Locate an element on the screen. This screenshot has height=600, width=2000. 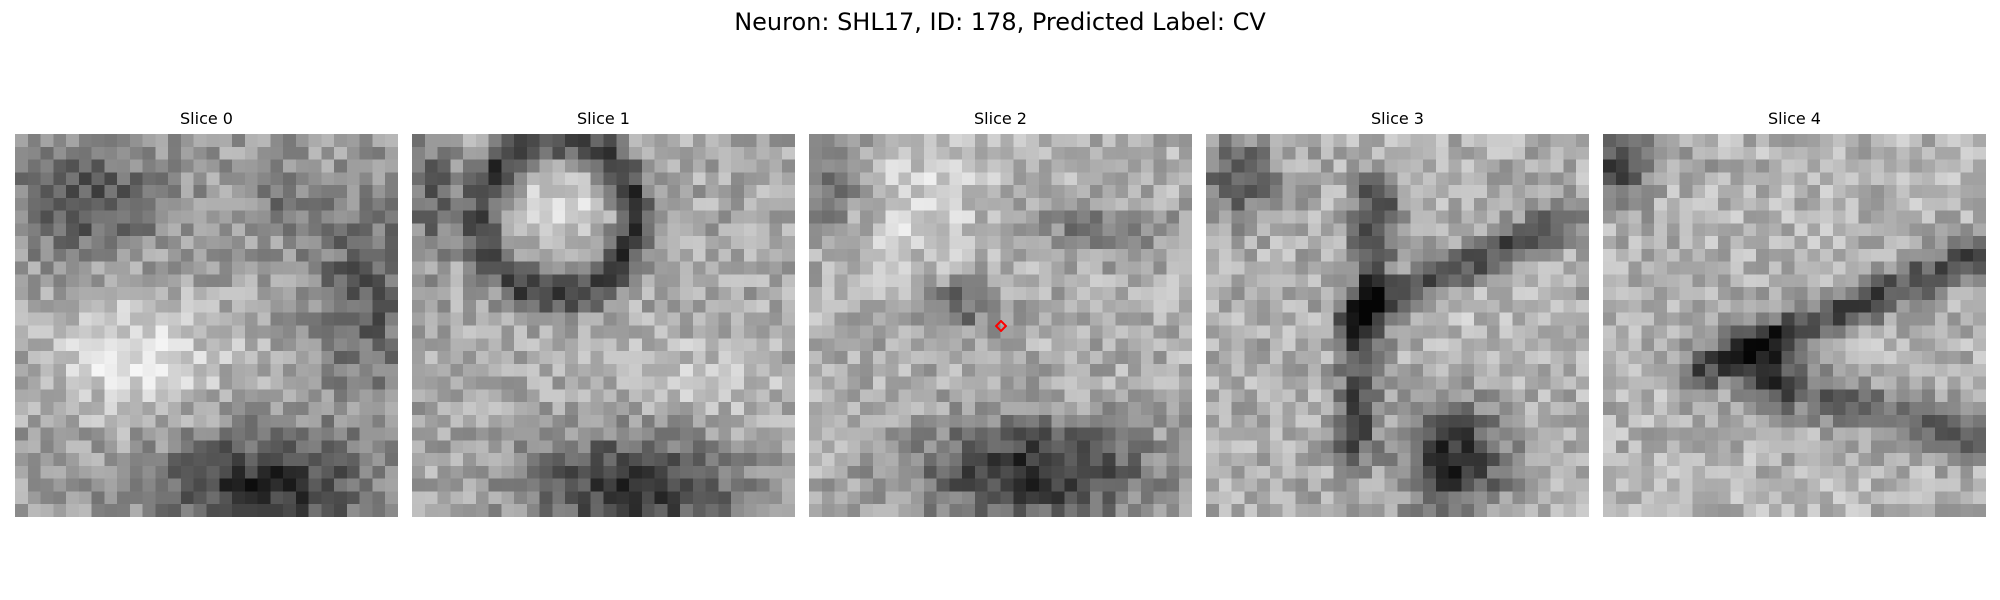
slice-panel-3: Slice 3 is located at coordinates (1397, 313).